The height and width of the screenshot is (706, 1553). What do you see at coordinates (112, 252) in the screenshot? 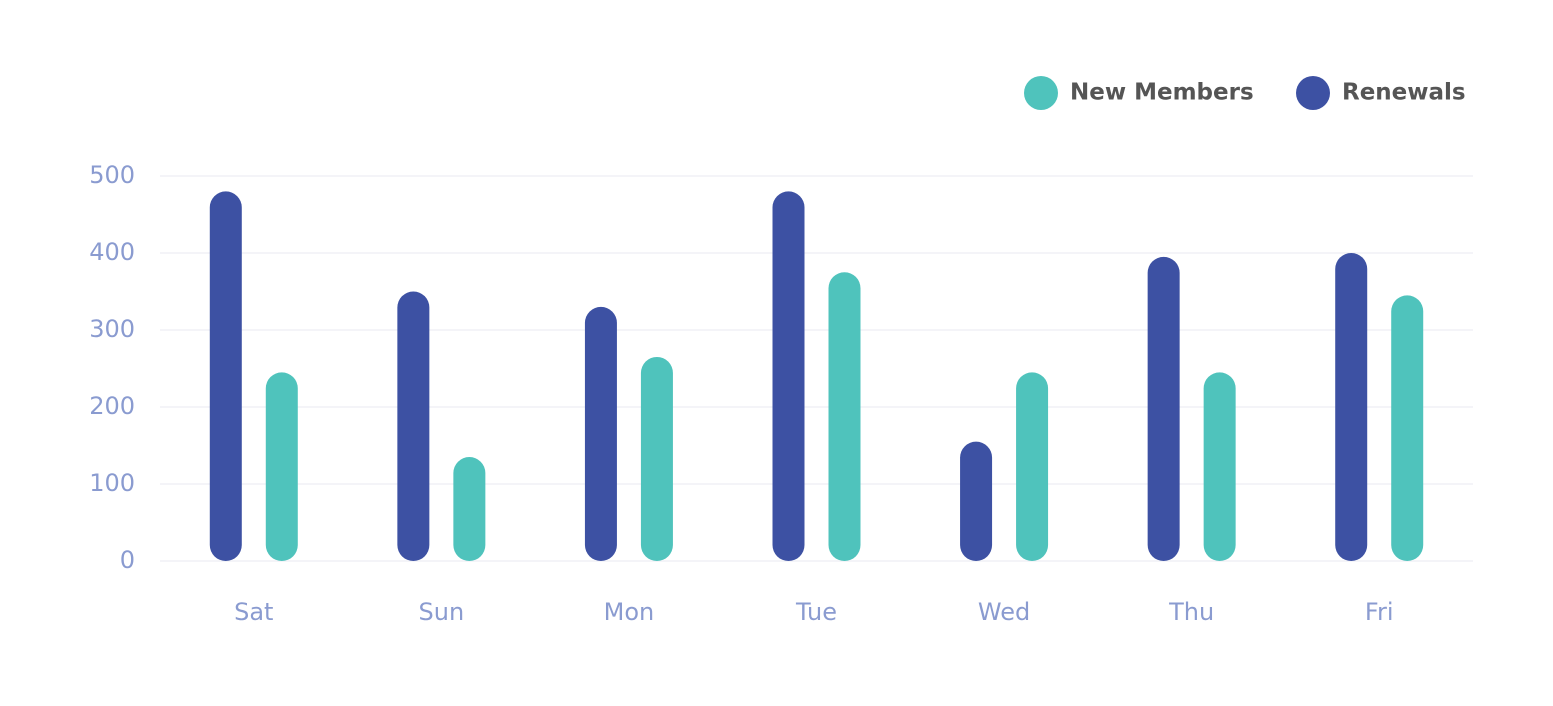
I see `y-tick-label: 400` at bounding box center [112, 252].